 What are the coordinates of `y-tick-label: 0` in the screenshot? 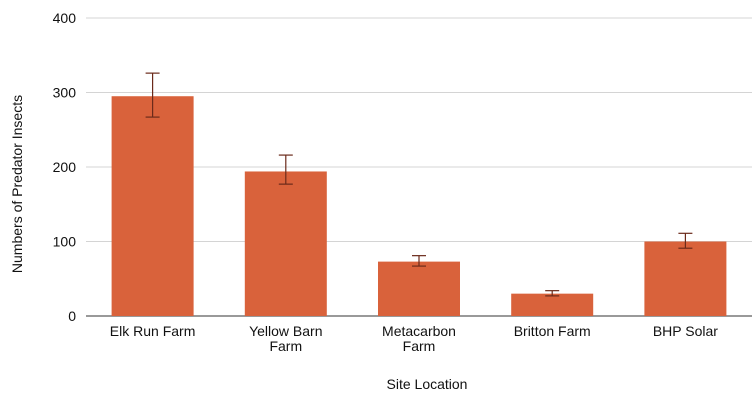 It's located at (72, 316).